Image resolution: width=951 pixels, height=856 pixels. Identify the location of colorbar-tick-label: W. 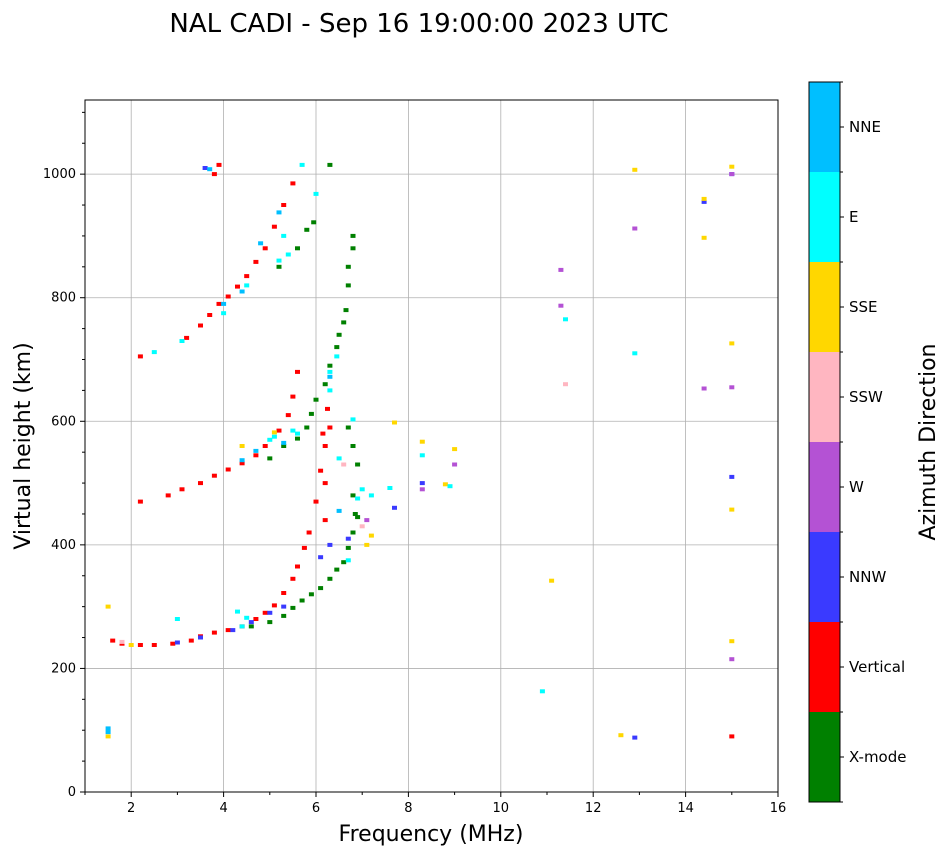
(856, 487).